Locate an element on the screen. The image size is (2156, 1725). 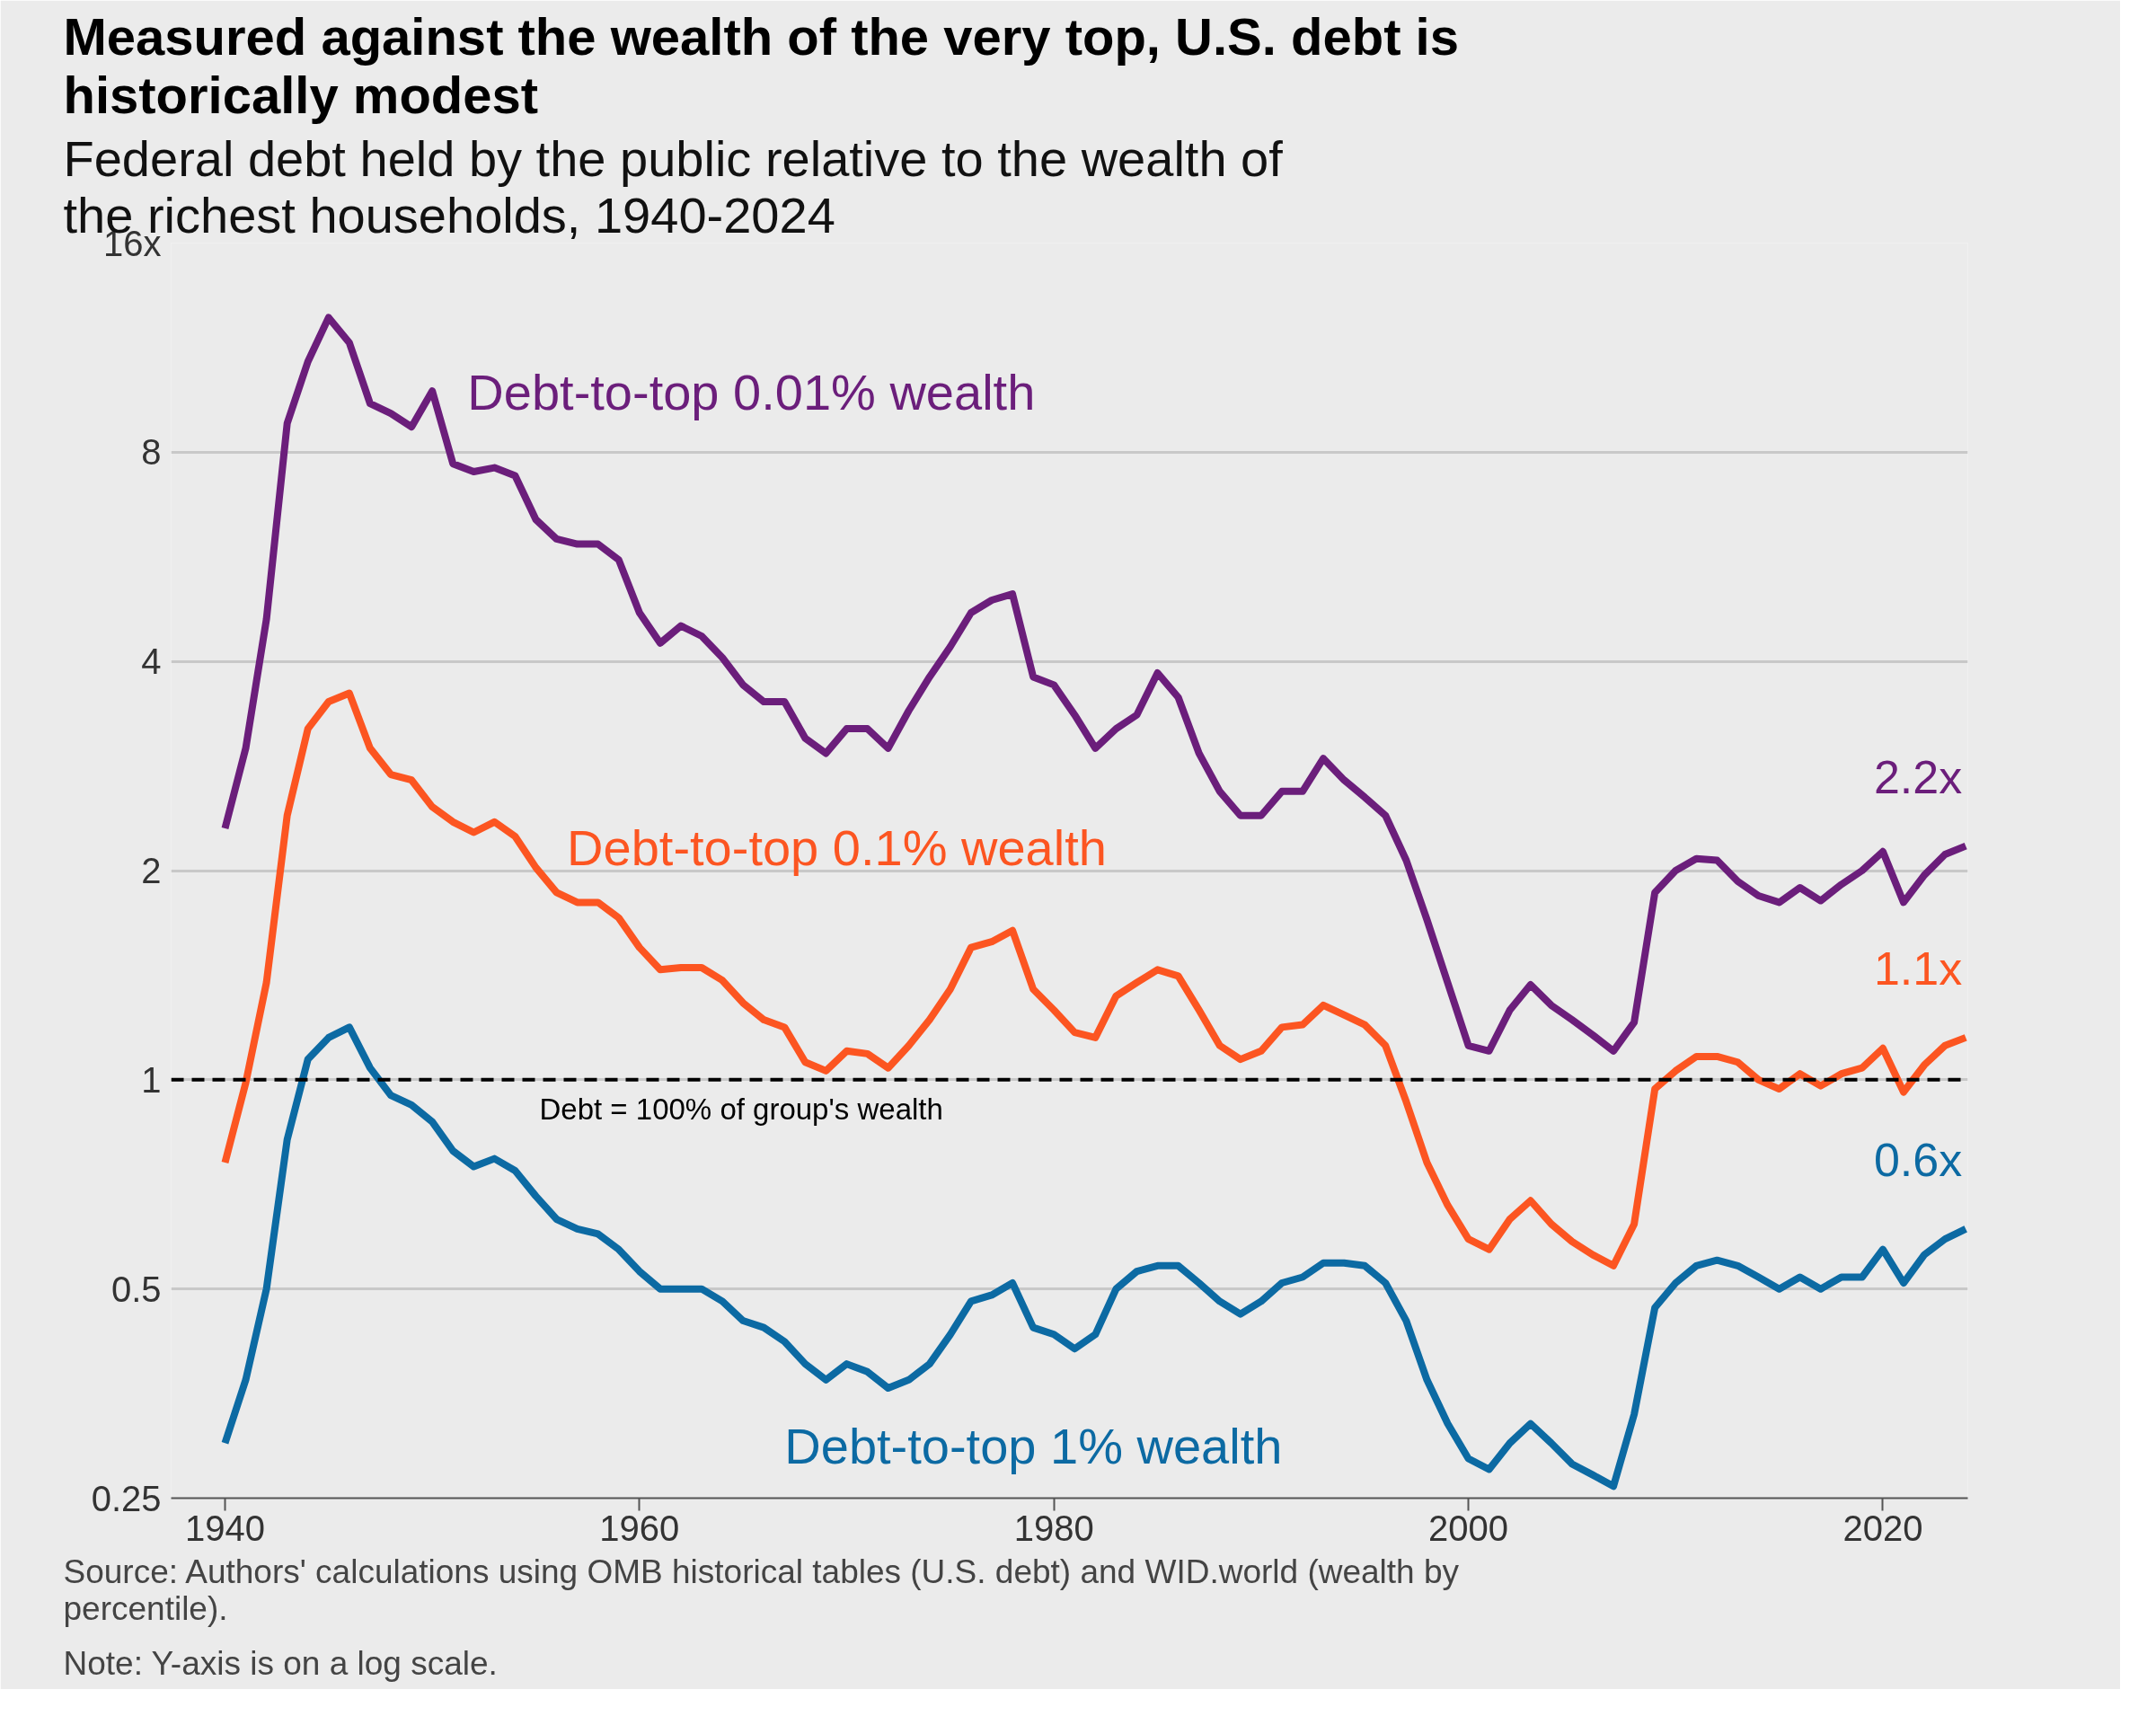
chart-title: Measured against the wealth of the very top, U.S. debt is historically modest is located at coordinates (761, 65).